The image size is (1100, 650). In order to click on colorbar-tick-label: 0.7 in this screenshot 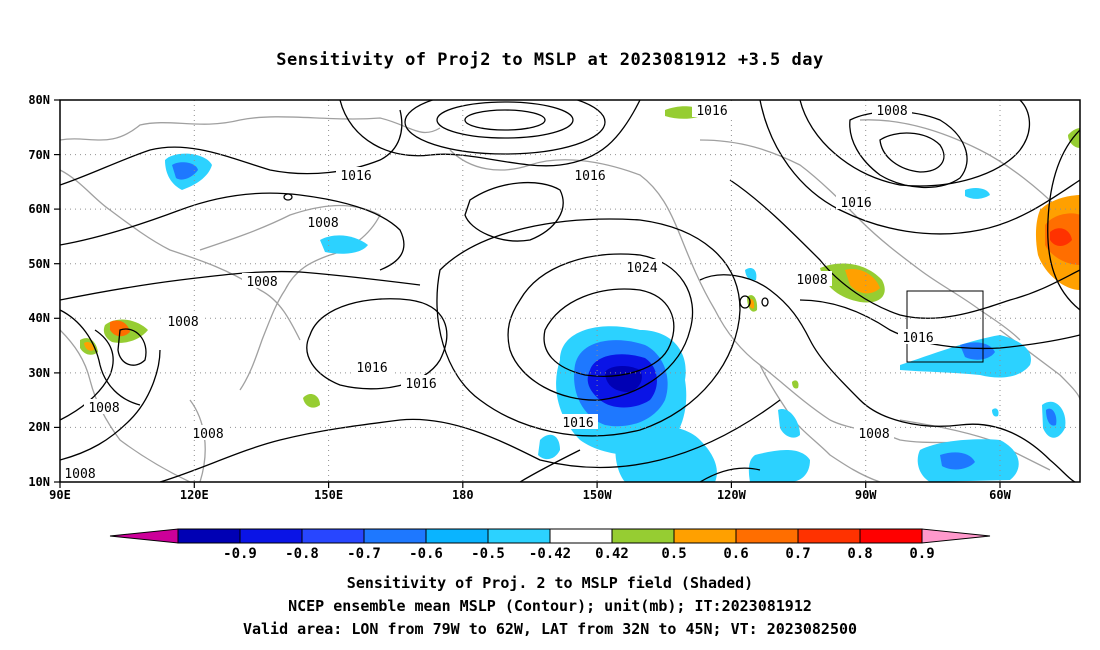, I will do `click(797, 554)`.